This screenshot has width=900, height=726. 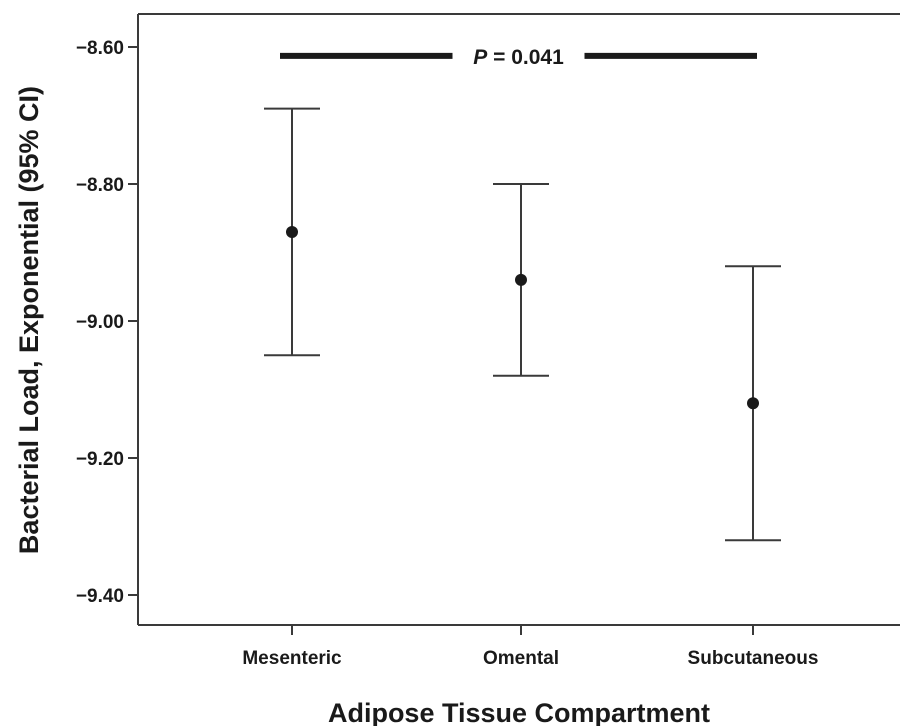 I want to click on x-ticks: Mesenteric Omental Subcutaneous, so click(x=530, y=647).